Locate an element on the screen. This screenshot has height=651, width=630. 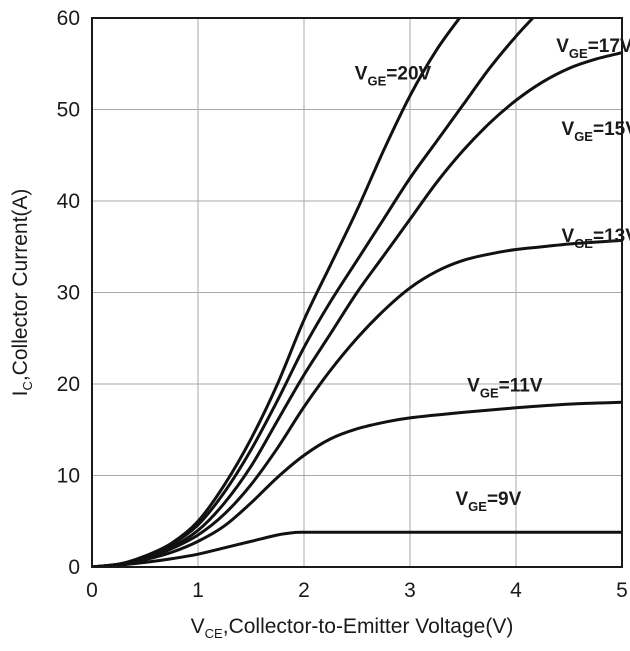
curve-label-vge-13v: VGE=13V is located at coordinates (596, 238).